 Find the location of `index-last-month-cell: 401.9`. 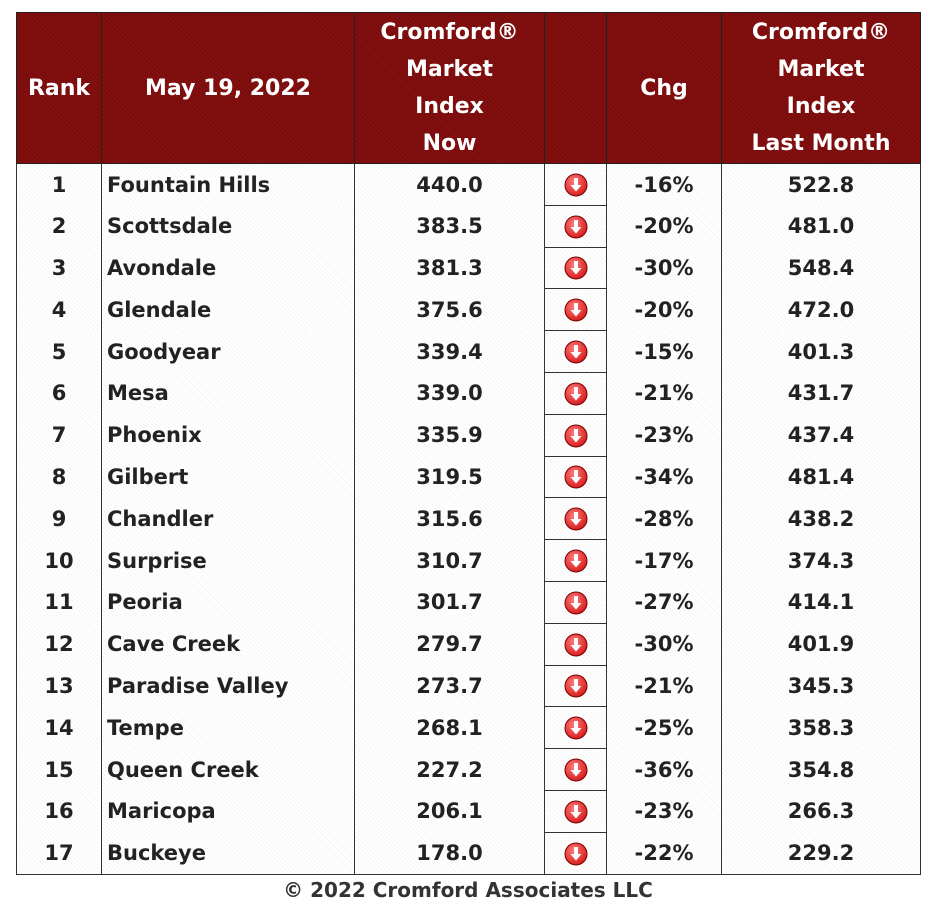

index-last-month-cell: 401.9 is located at coordinates (821, 644).